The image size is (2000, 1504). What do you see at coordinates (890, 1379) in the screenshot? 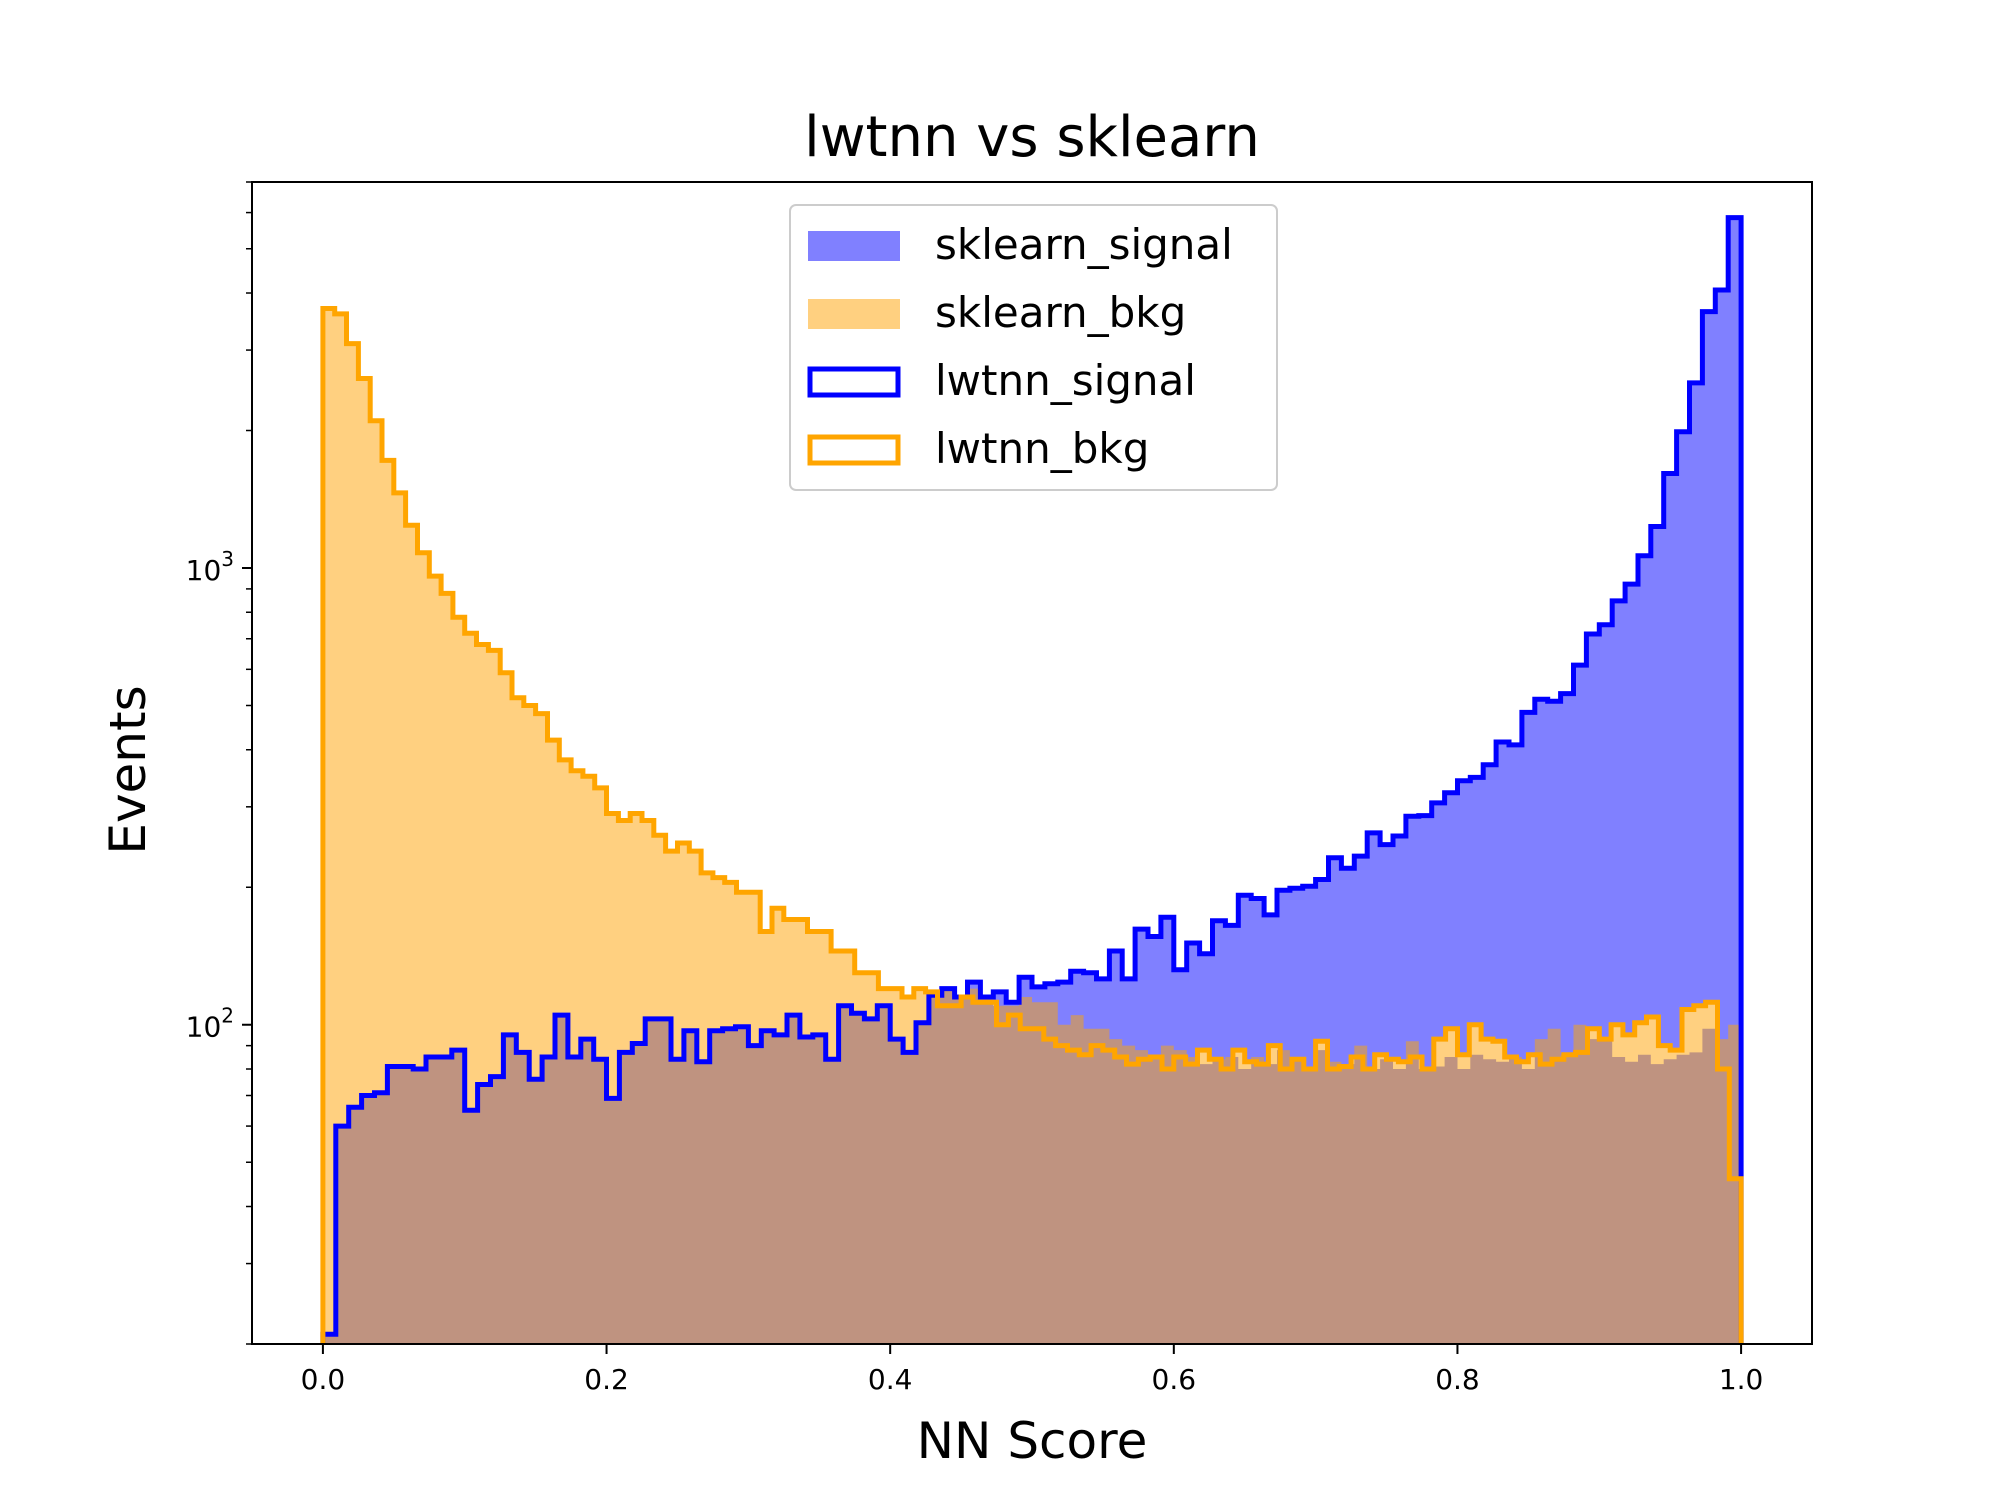
I see `x-tick-label: 0.4` at bounding box center [890, 1379].